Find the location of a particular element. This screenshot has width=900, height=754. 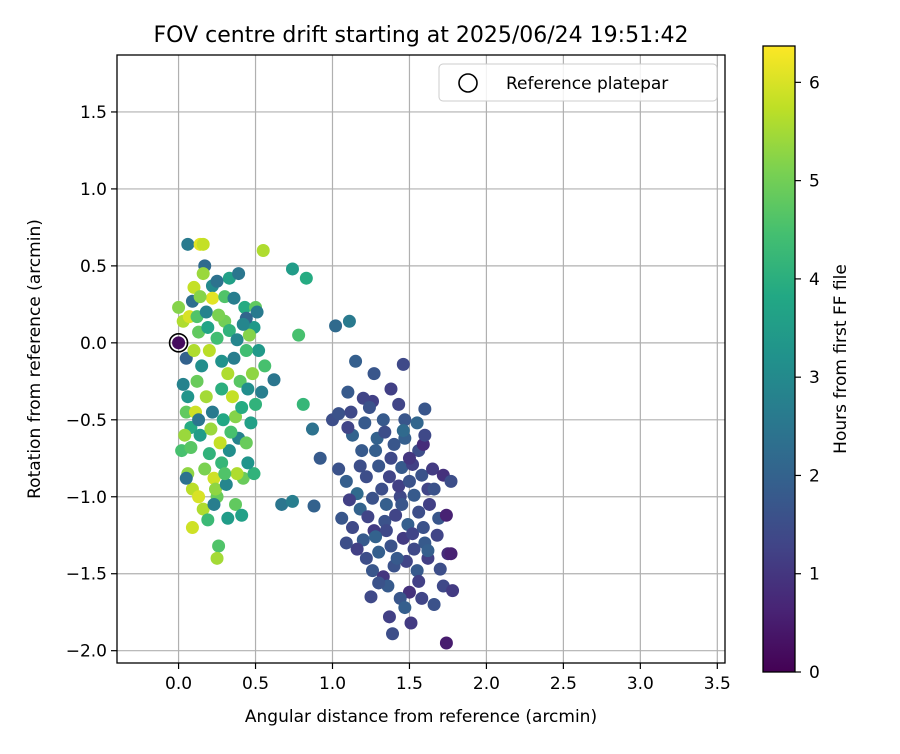

reference-marker is located at coordinates (178, 343).